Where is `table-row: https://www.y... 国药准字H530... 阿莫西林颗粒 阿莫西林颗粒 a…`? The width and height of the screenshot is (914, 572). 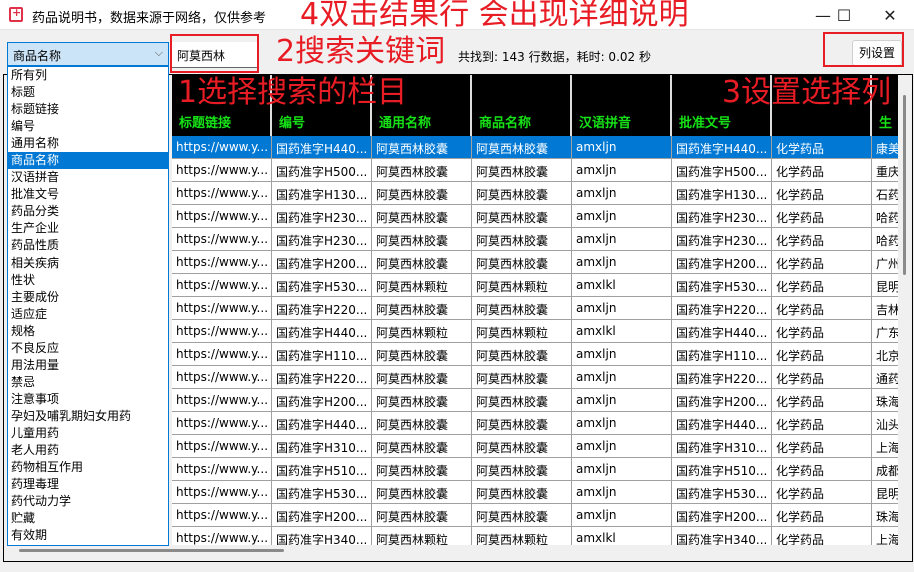 table-row: https://www.y... 国药准字H530... 阿莫西林颗粒 阿莫西林颗粒 a… is located at coordinates (536, 285).